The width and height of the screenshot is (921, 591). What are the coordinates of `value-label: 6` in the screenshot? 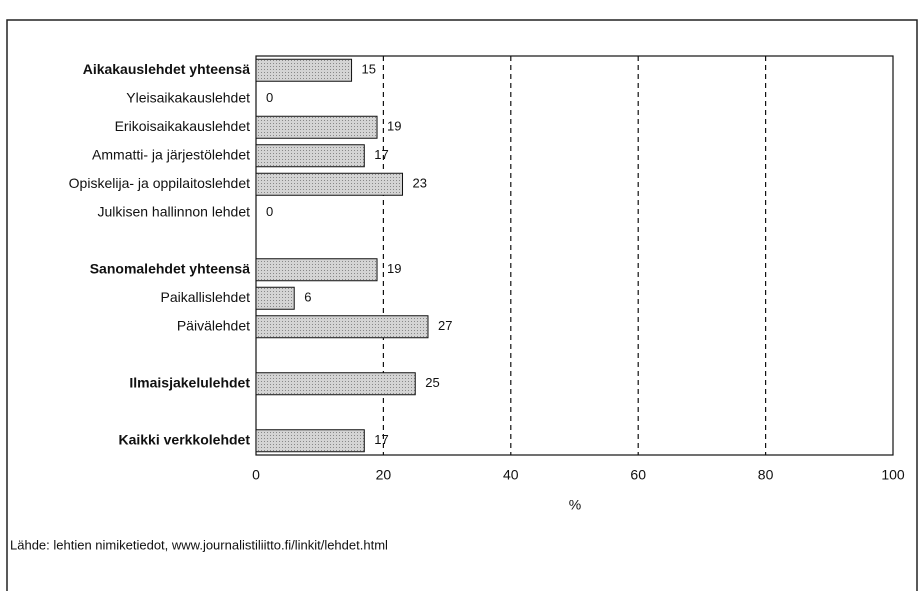 It's located at (307, 297).